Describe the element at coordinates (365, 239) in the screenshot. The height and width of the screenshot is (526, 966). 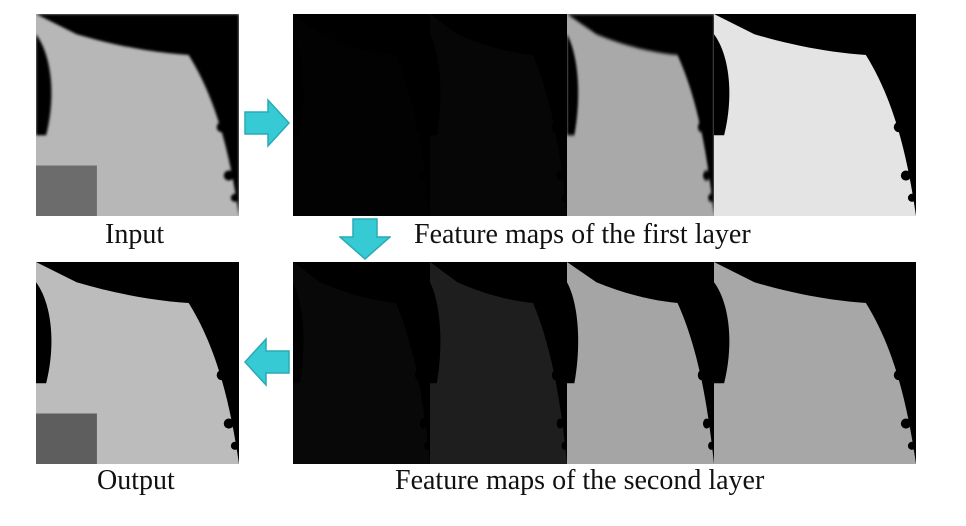
I see `arrow-down-icon` at that location.